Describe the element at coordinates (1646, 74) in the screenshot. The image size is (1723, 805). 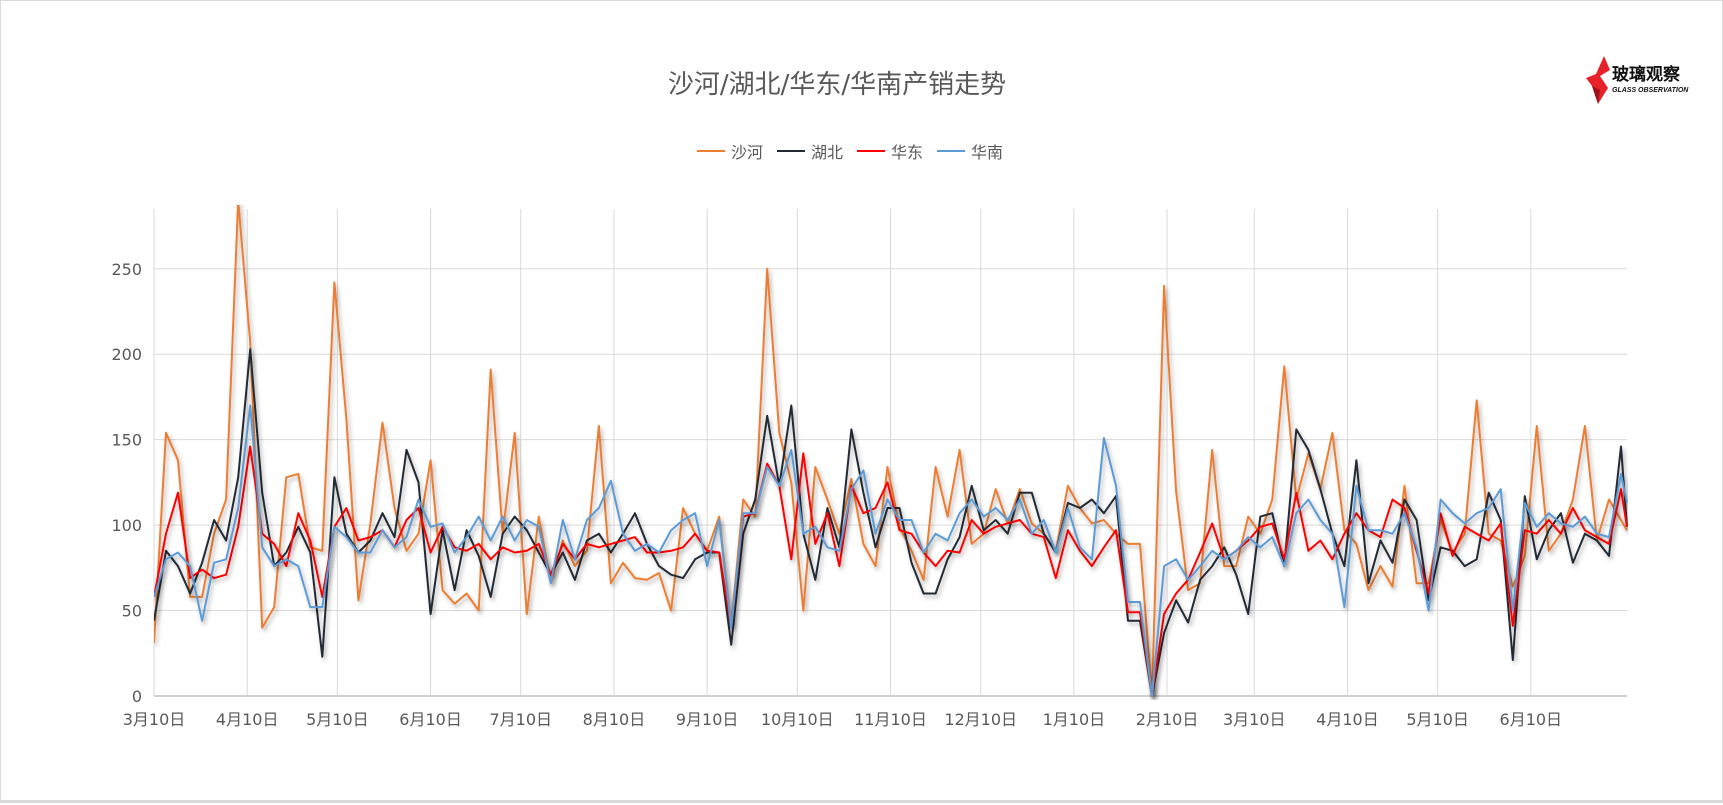
I see `logo-cn-text: 玻璃观察` at that location.